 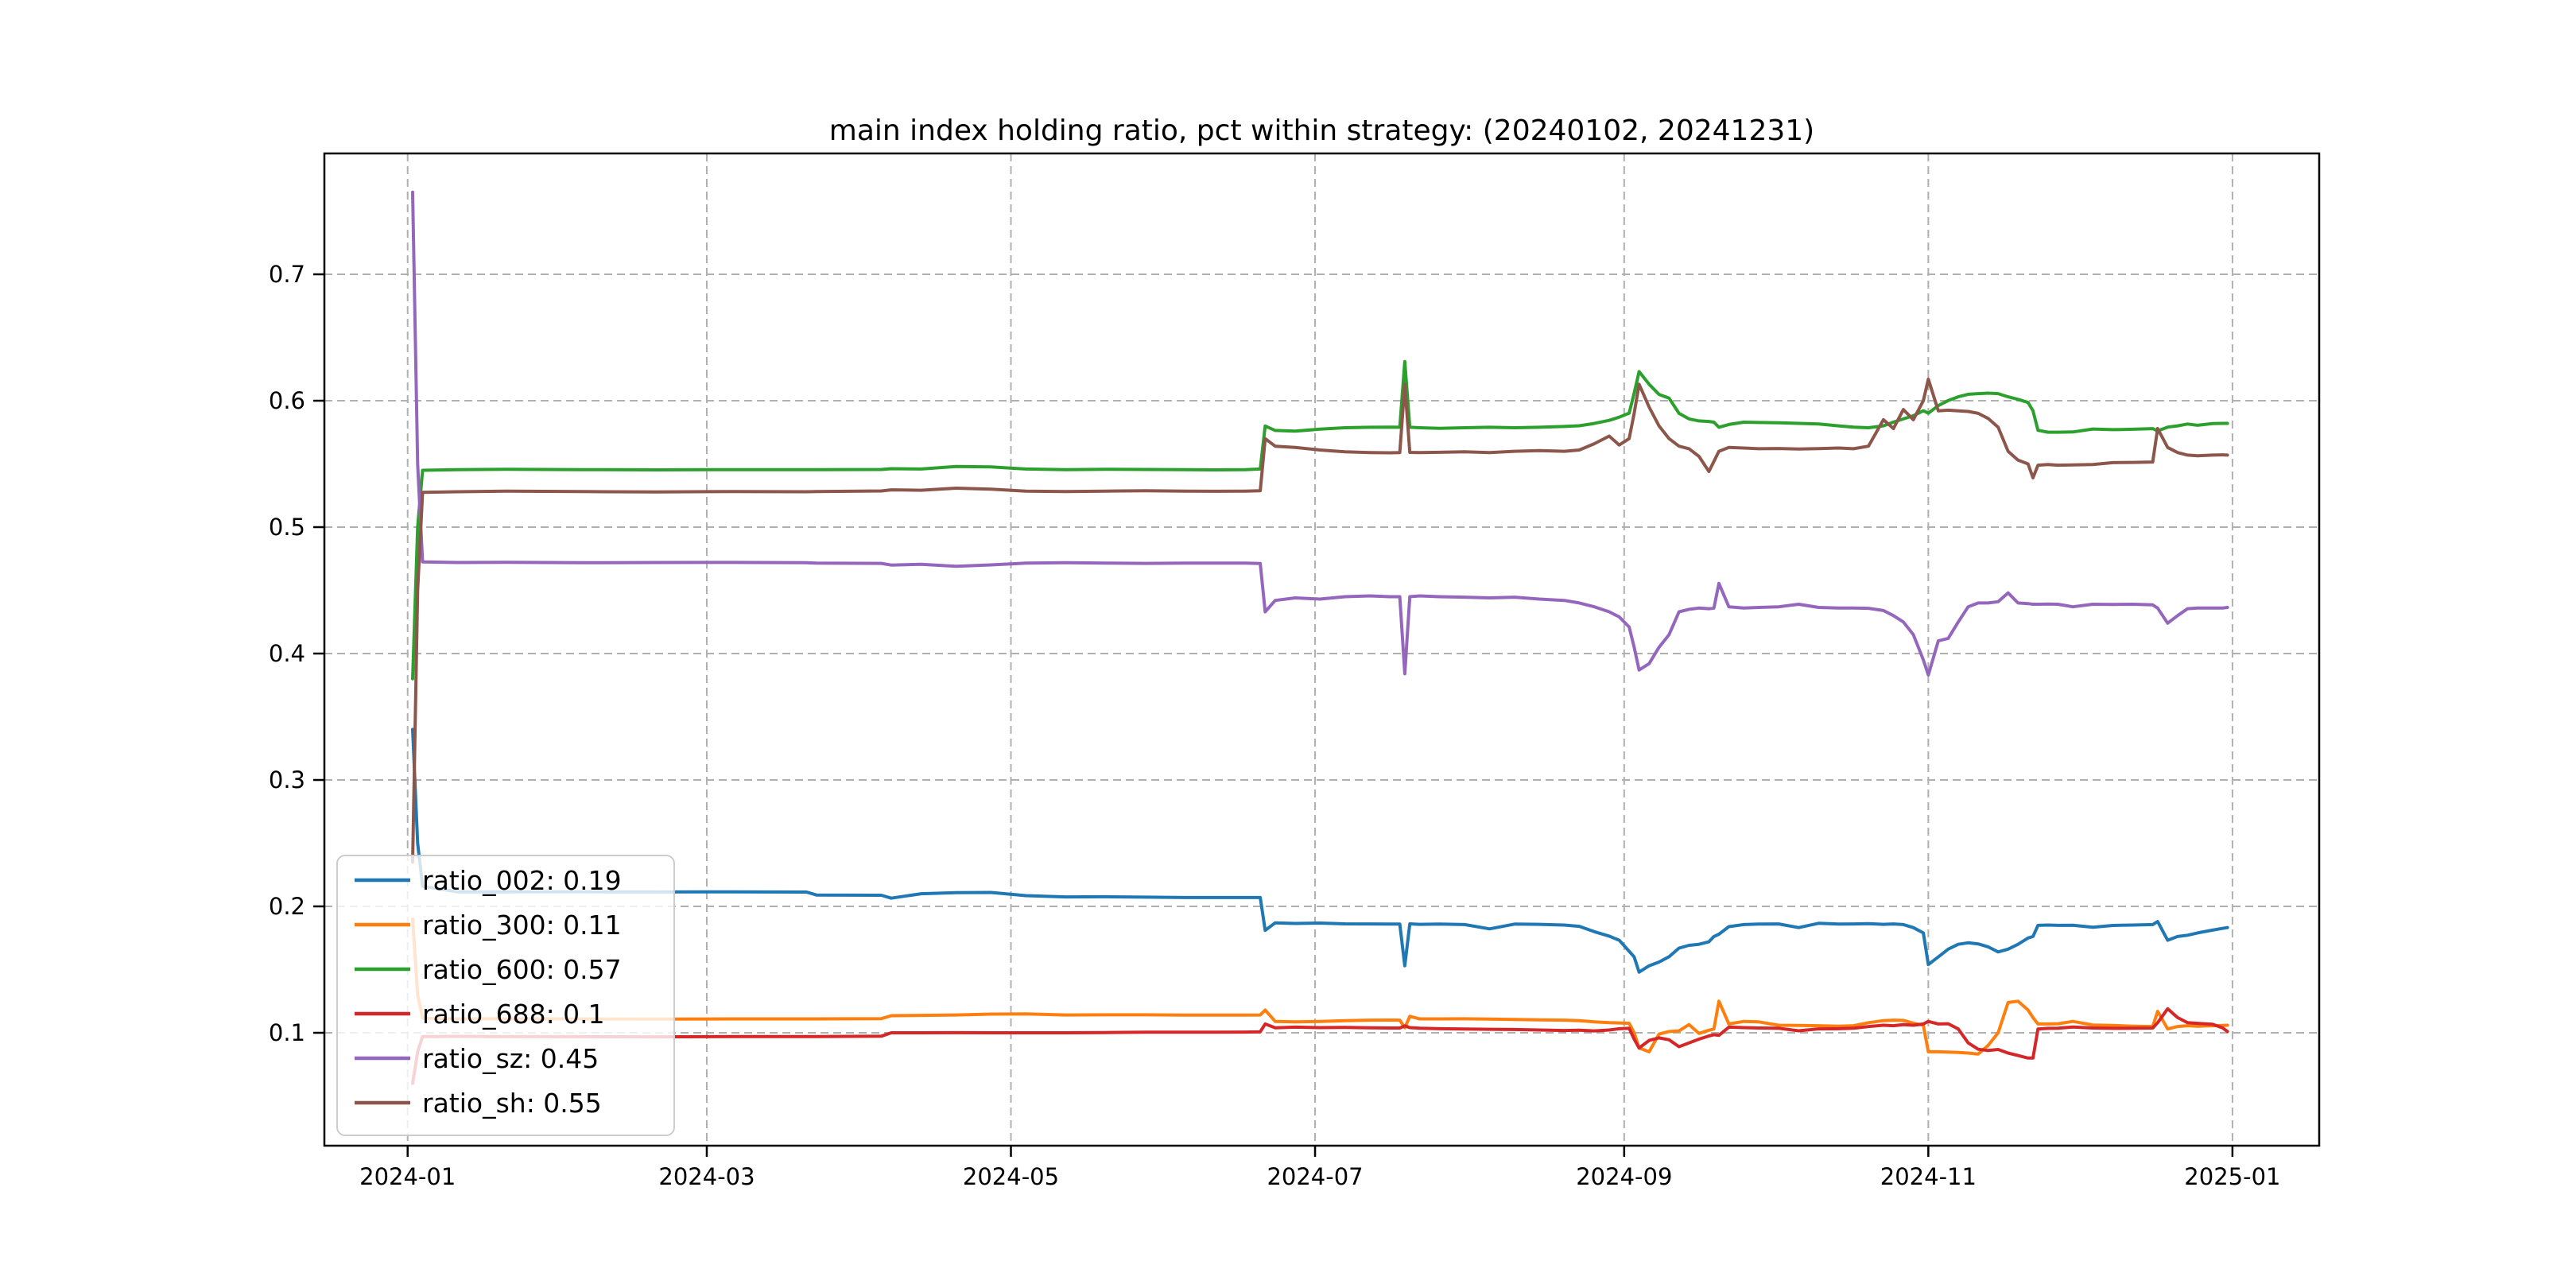 I want to click on x-tick-label: 2025-01, so click(x=2232, y=1176).